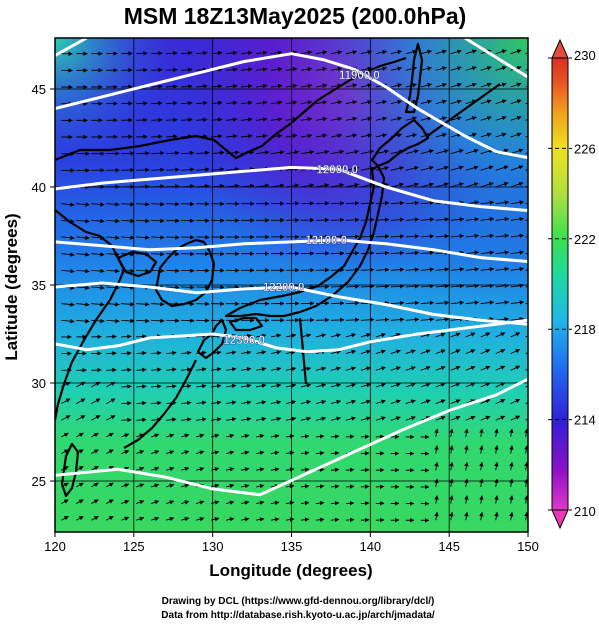 Image resolution: width=599 pixels, height=625 pixels. What do you see at coordinates (560, 48) in the screenshot?
I see `colorbar-max-triangle` at bounding box center [560, 48].